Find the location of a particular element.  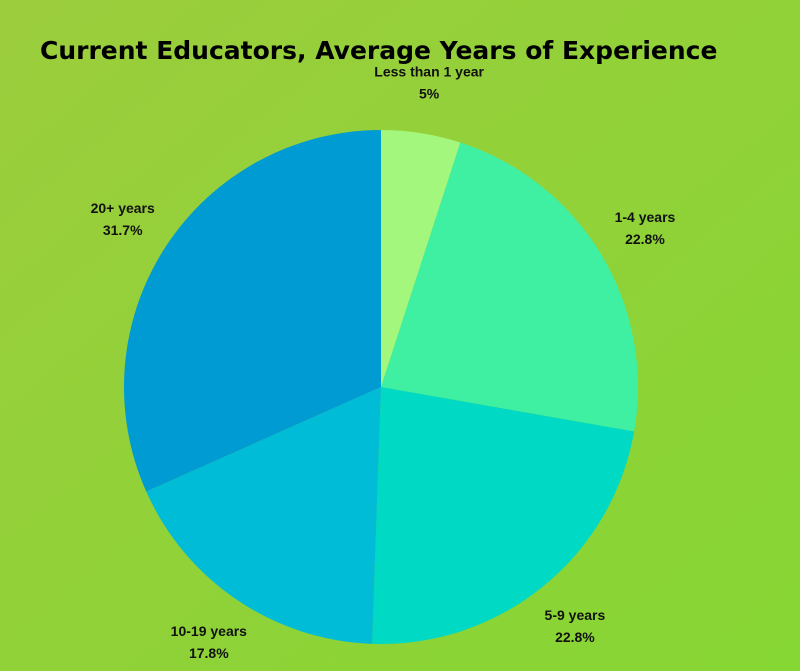

slice-label: 5-9 years is located at coordinates (575, 615).